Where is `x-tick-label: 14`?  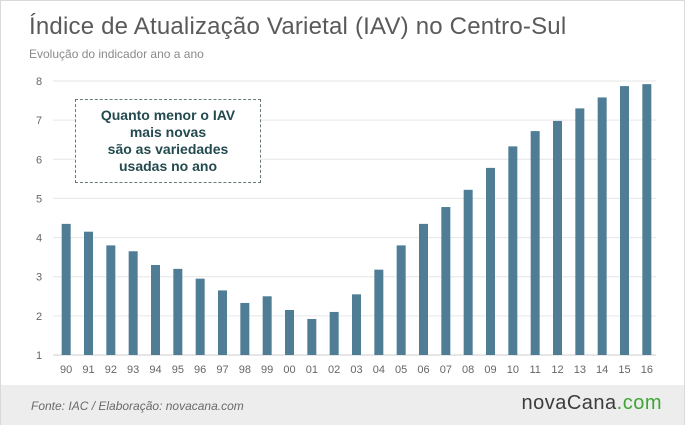
x-tick-label: 14 is located at coordinates (602, 370).